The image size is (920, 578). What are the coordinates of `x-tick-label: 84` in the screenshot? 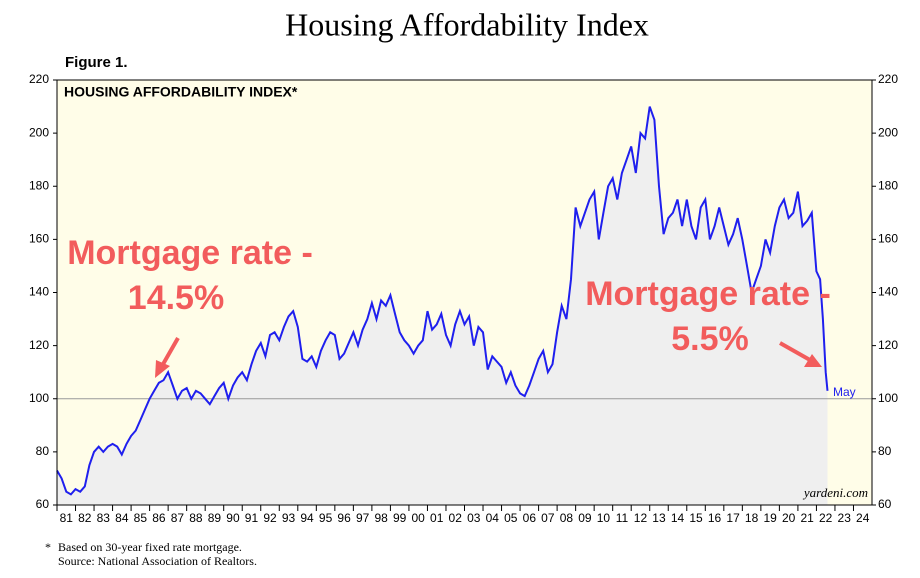 It's located at (122, 518).